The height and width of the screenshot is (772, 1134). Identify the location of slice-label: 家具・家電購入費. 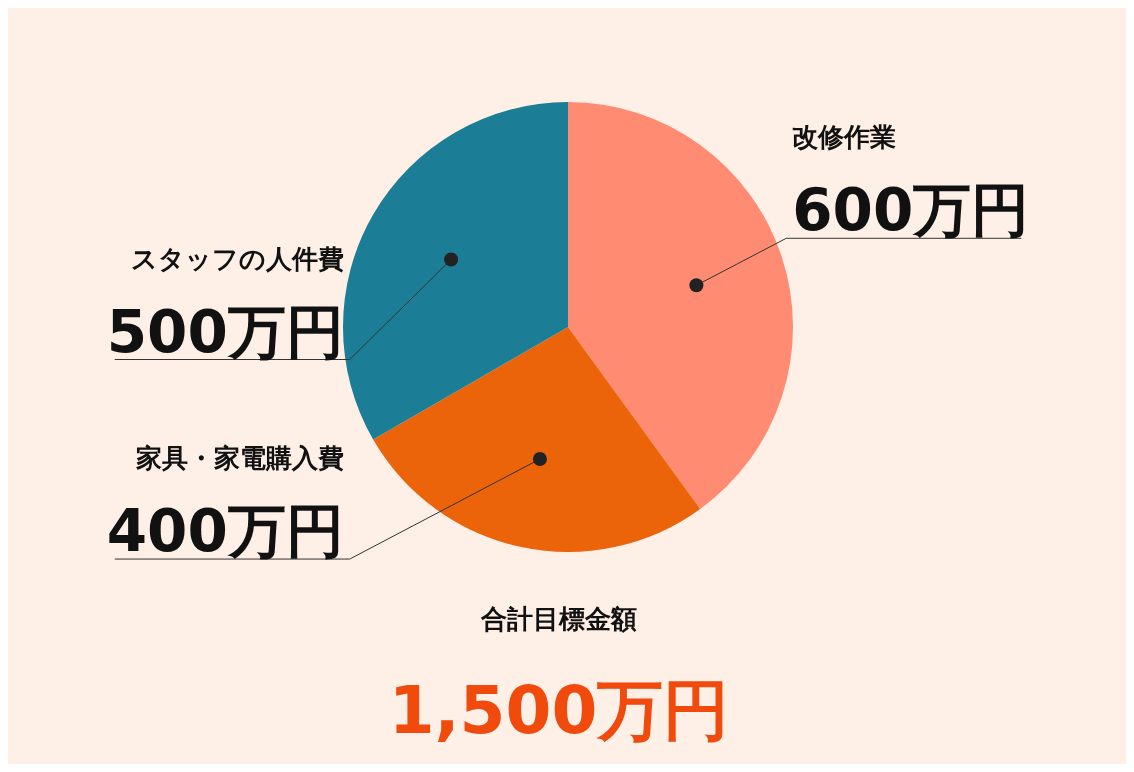
(239, 458).